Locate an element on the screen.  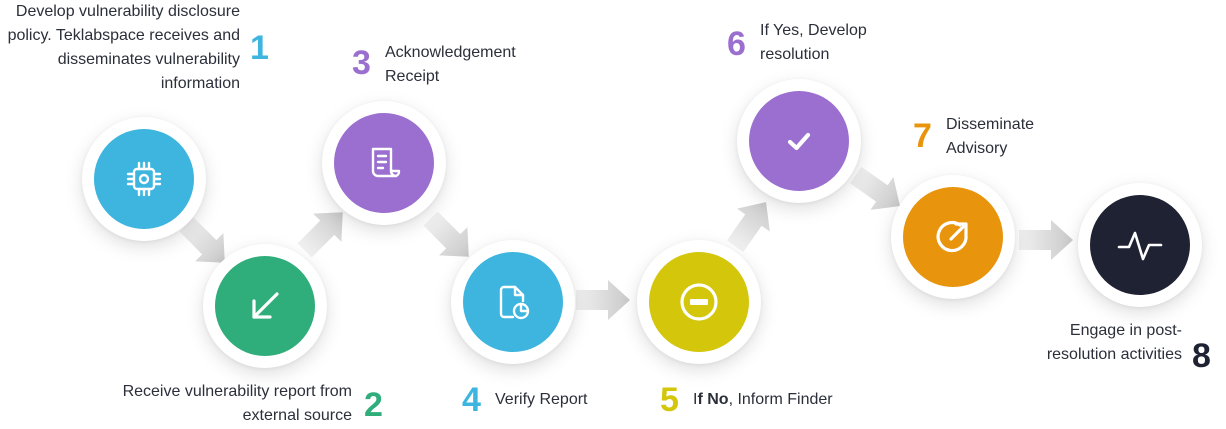
step-3-label: Acknowledgement Receipt is located at coordinates (450, 64).